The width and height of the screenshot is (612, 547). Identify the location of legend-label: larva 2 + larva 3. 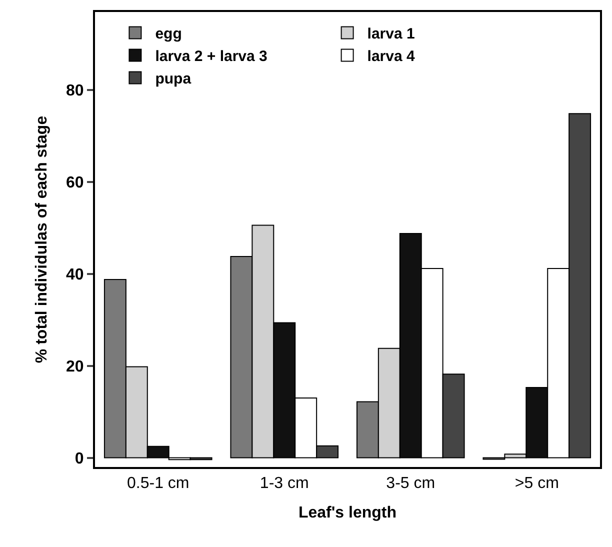
(211, 57).